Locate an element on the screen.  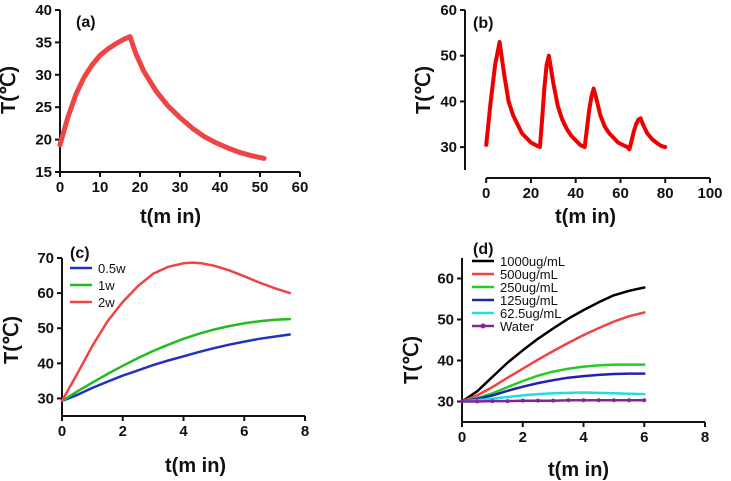
legend-label: 2w is located at coordinates (106, 302).